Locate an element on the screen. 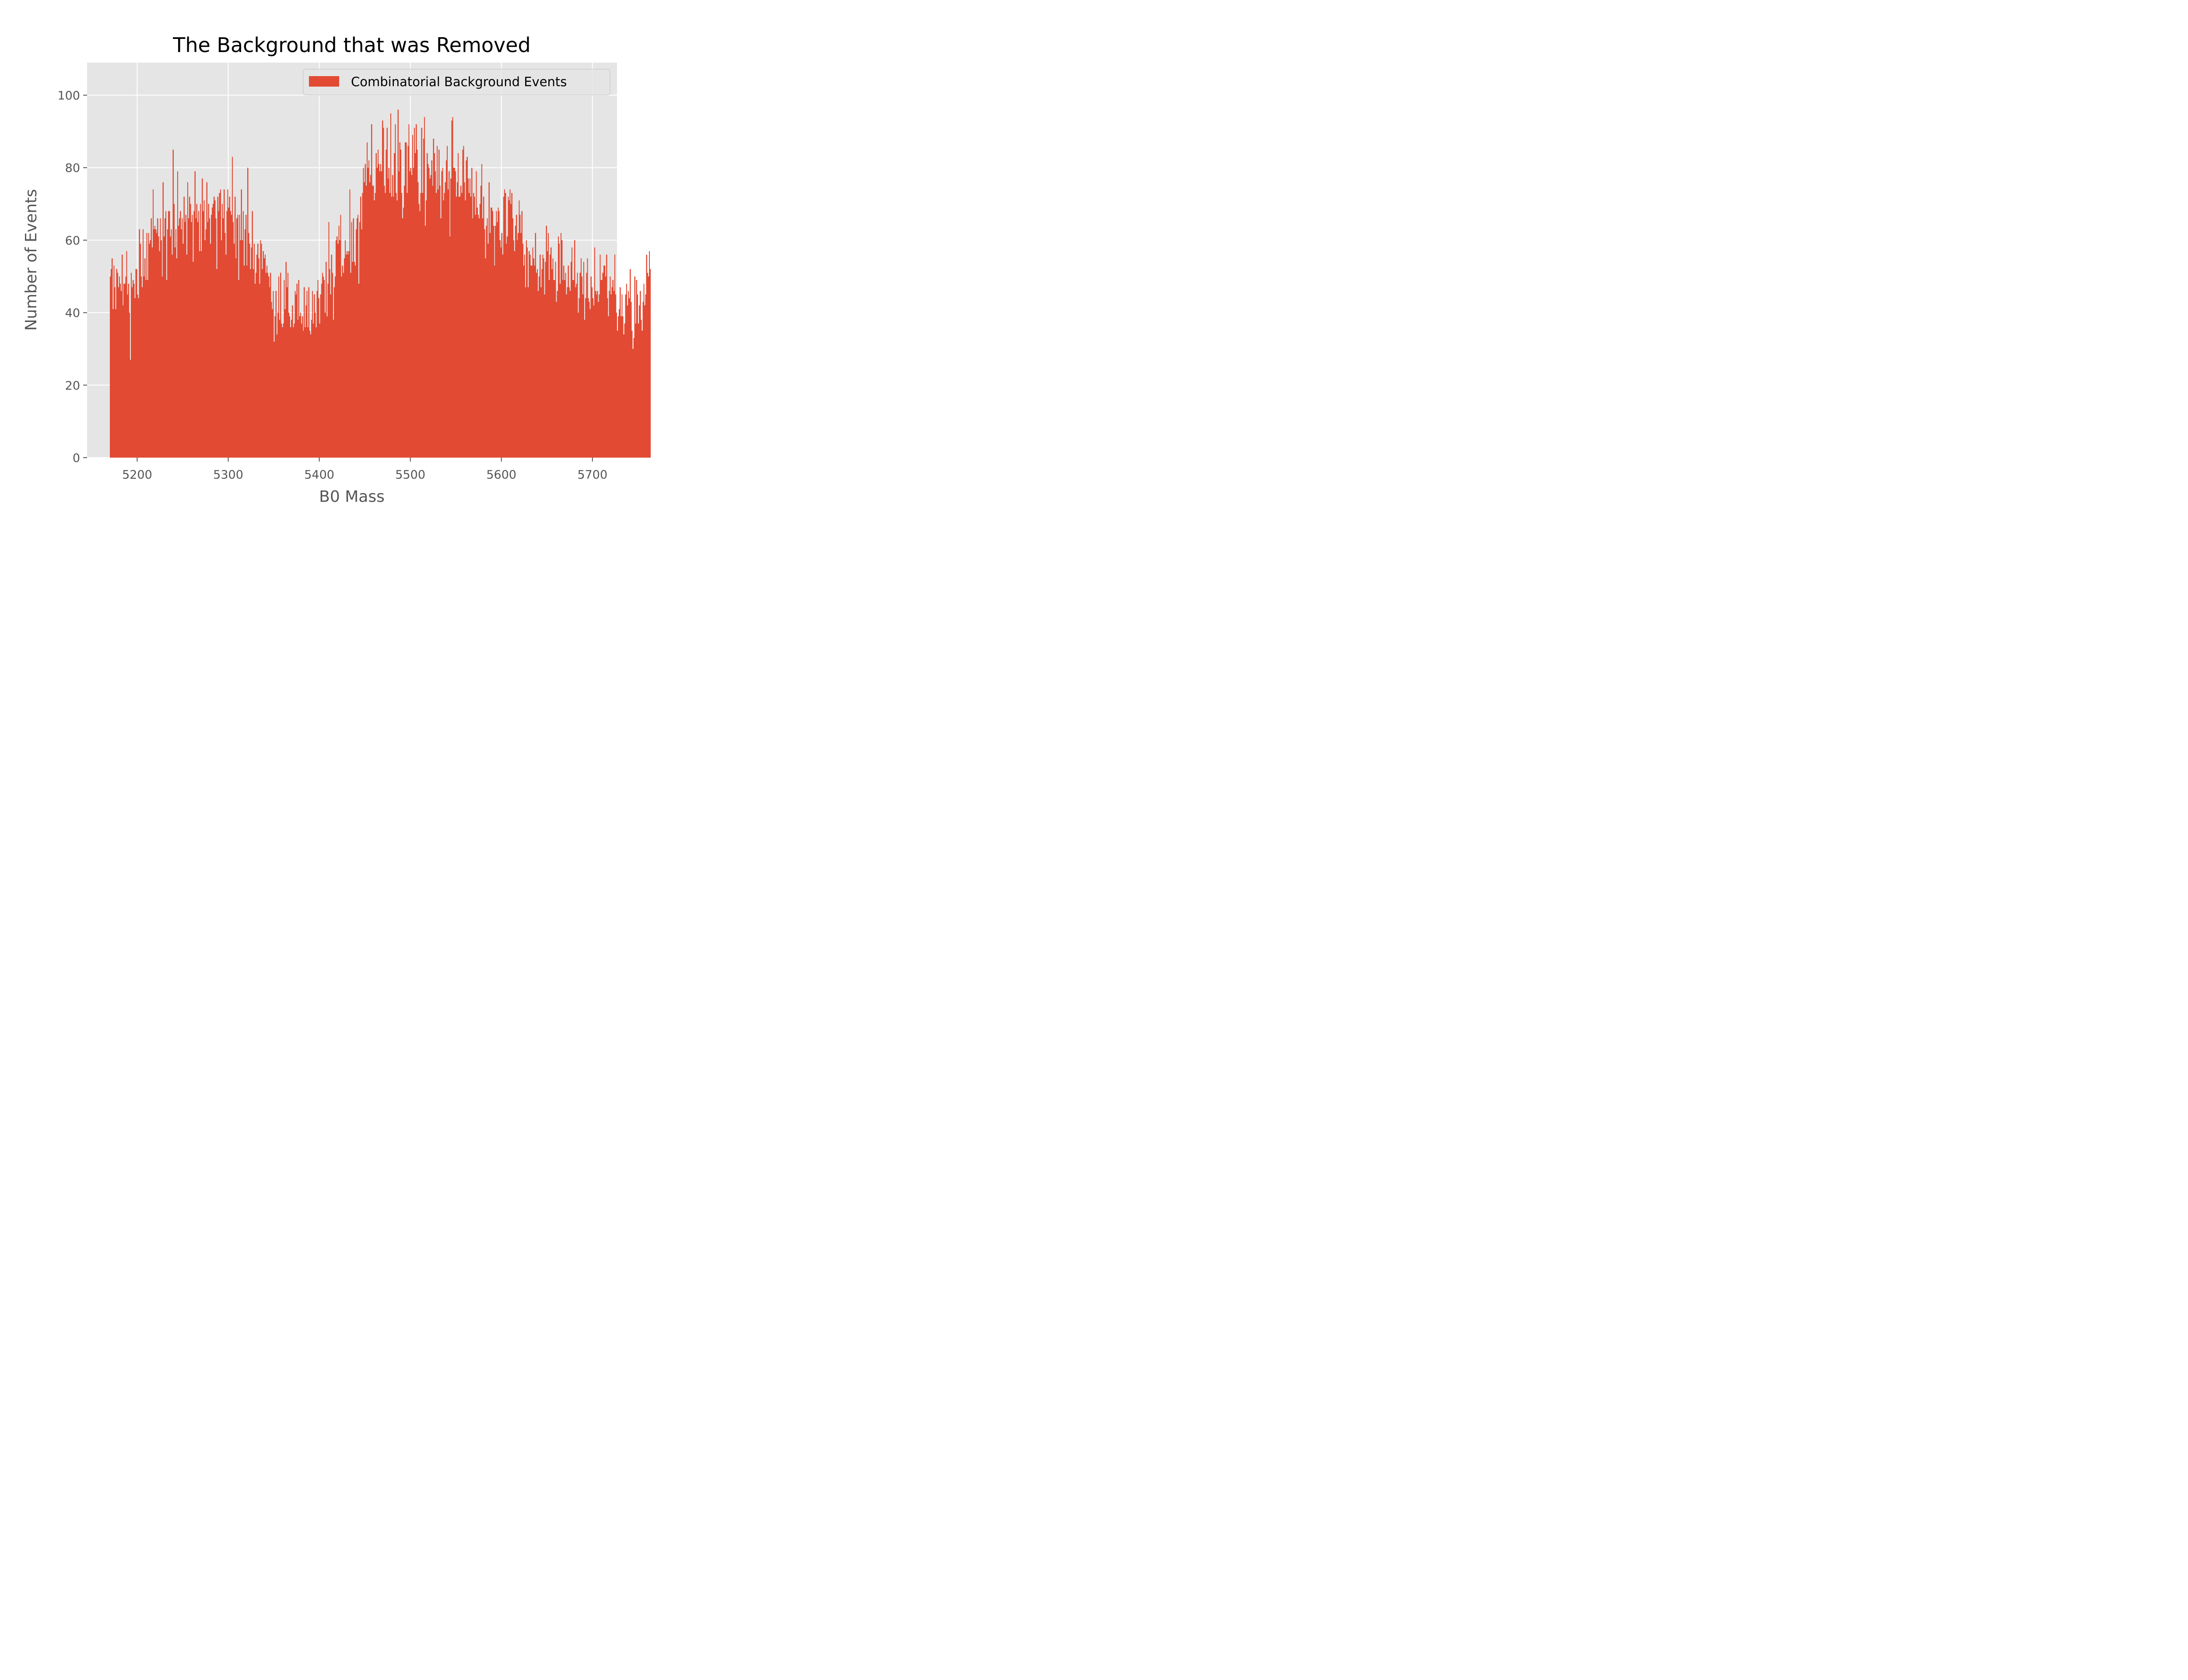 This screenshot has height=1680, width=2188. legend: Combinatorial Background Events is located at coordinates (457, 82).